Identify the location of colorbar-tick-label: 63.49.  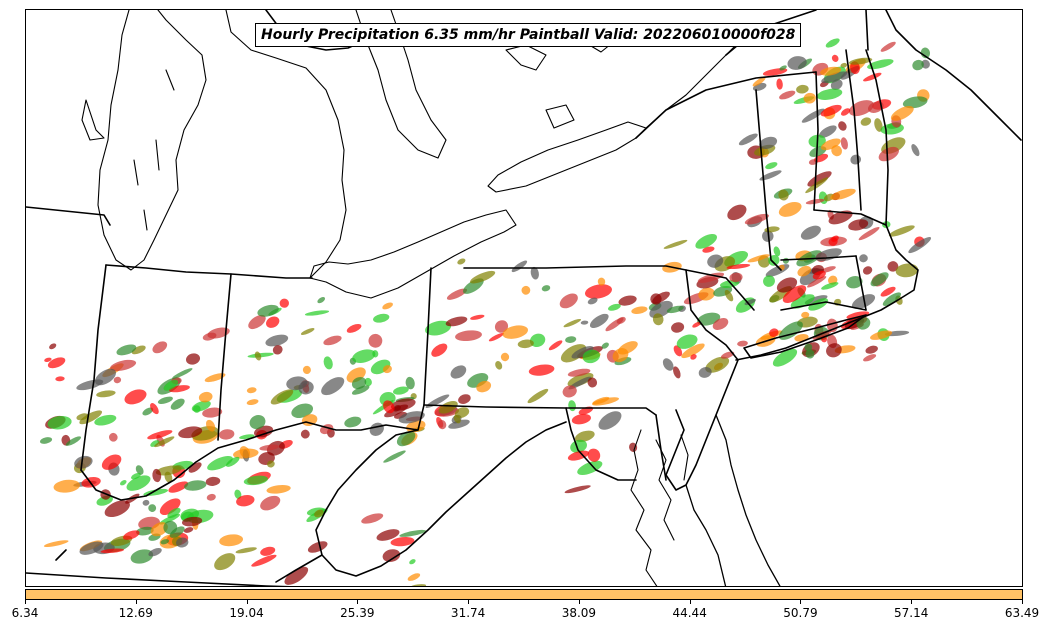
(1022, 613).